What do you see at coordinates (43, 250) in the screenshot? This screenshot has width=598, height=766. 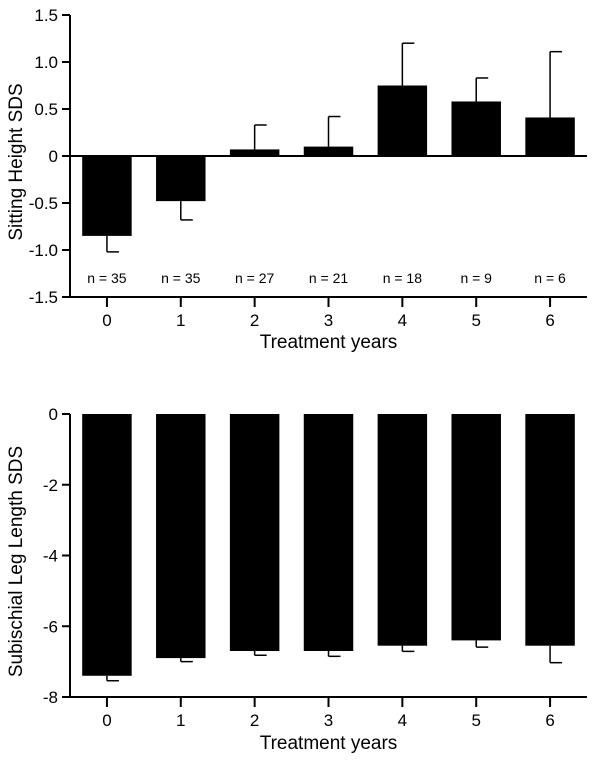 I see `y-tick-label: -1.0` at bounding box center [43, 250].